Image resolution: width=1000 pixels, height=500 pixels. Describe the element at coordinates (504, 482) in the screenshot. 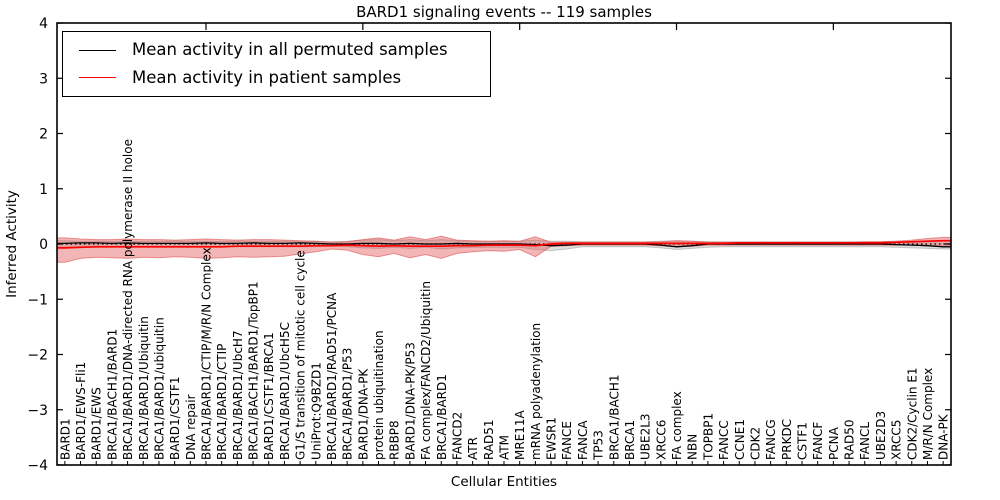

I see `x-axis-label: Cellular Entities` at that location.